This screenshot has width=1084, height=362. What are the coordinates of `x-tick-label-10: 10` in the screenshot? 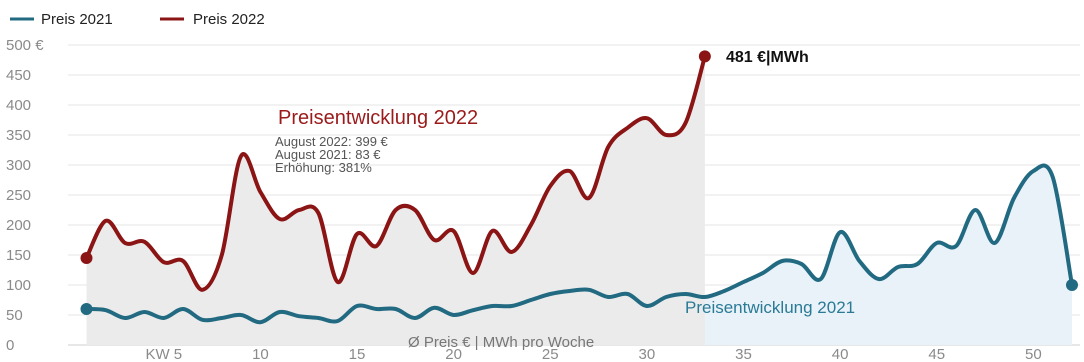 It's located at (260, 354).